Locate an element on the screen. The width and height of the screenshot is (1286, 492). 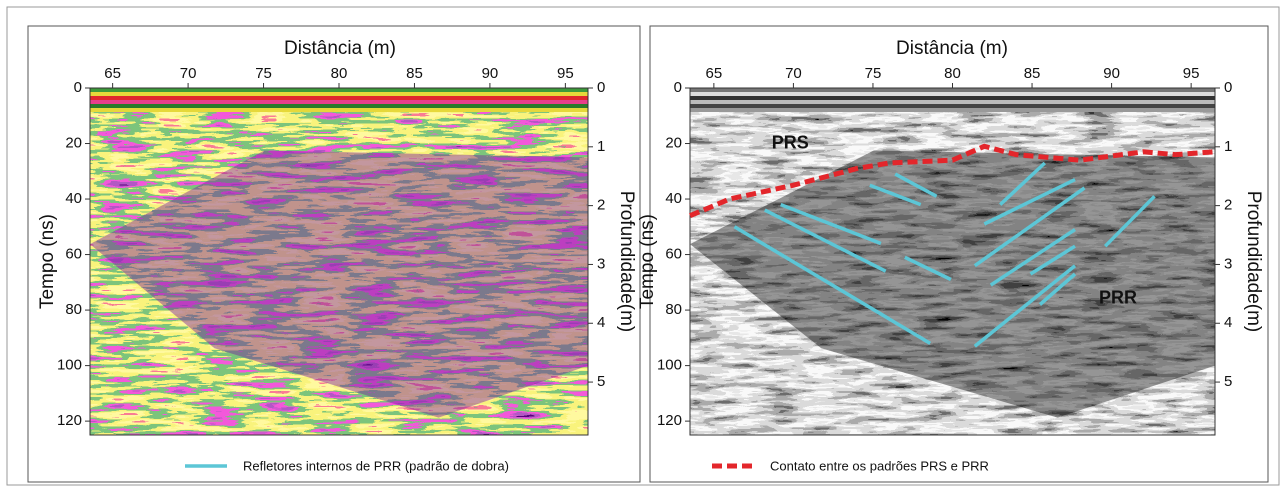
legend-label: Contato entre os padrões PRS e PRR is located at coordinates (879, 465).